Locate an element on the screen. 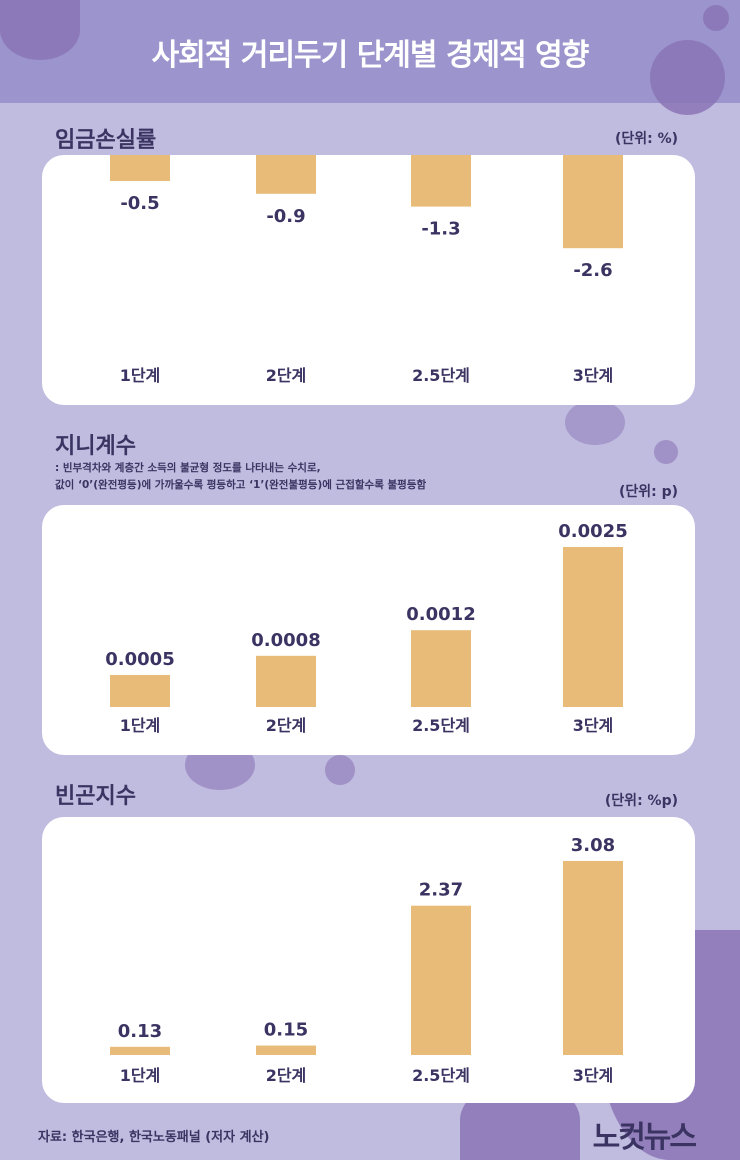 This screenshot has height=1160, width=740. data-label: 0.15 is located at coordinates (286, 1030).